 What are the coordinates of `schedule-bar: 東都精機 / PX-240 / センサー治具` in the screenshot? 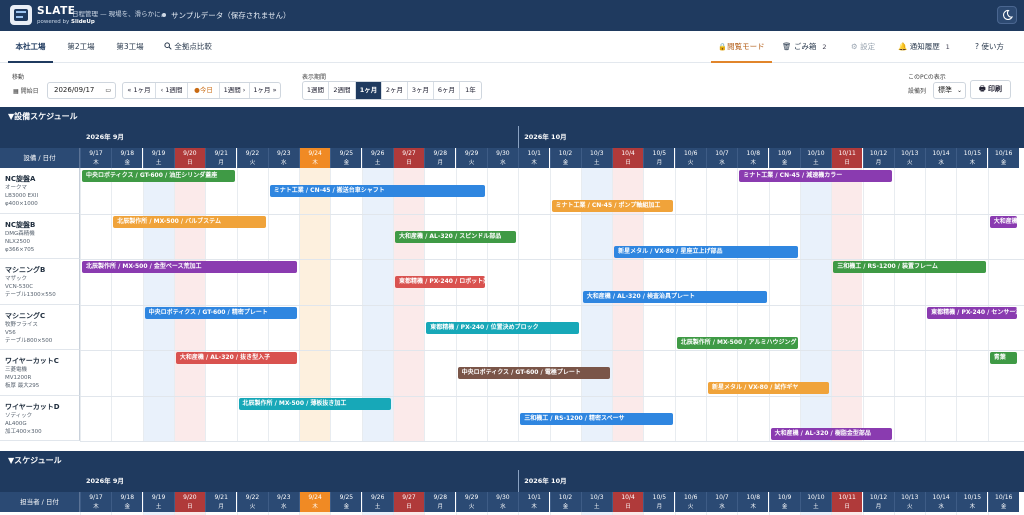 It's located at (972, 312).